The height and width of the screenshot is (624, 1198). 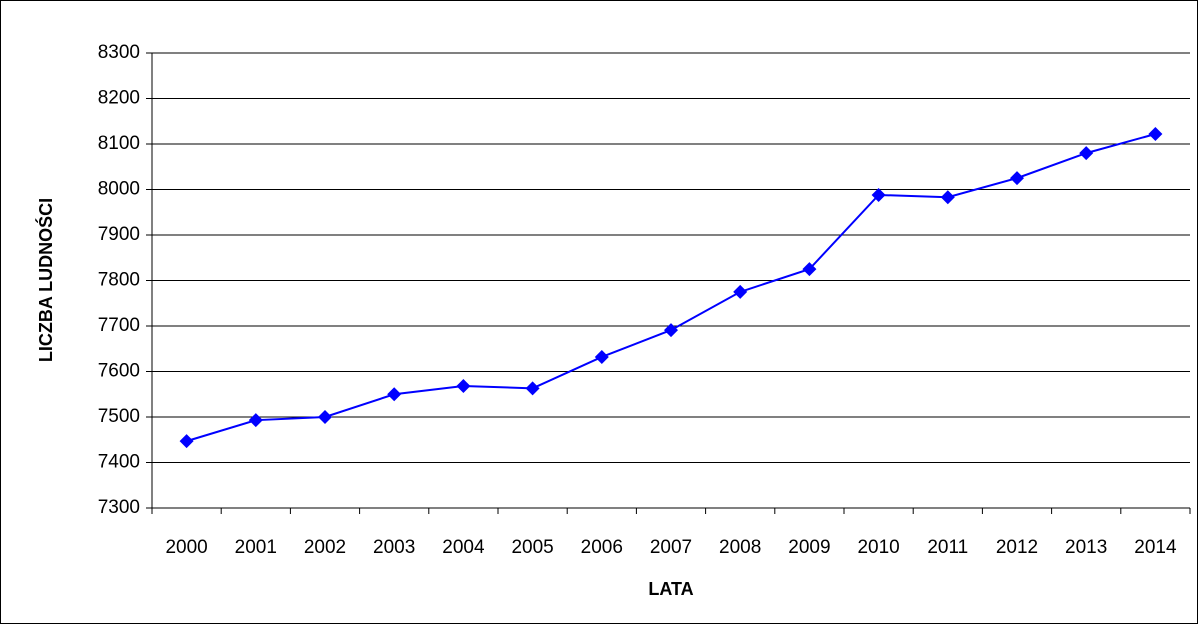 I want to click on x-tick-label: 2006, so click(x=602, y=547).